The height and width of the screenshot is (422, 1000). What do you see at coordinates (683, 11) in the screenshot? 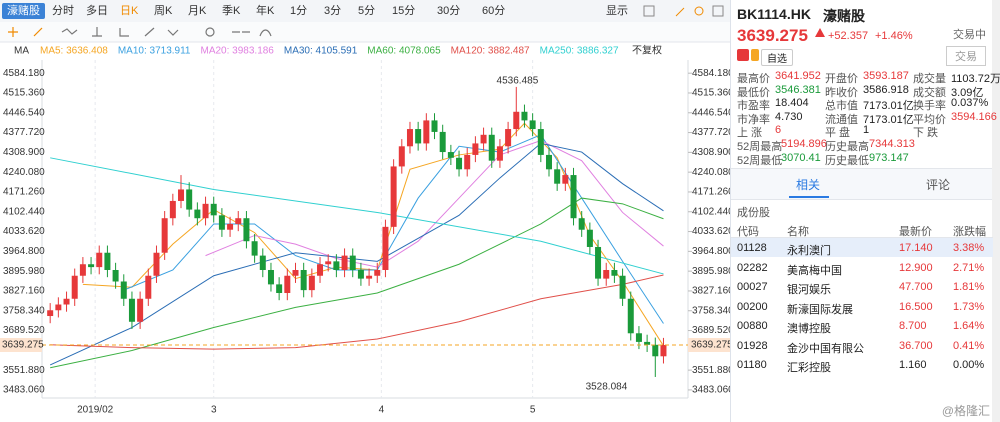
I see `right-tools` at bounding box center [683, 11].